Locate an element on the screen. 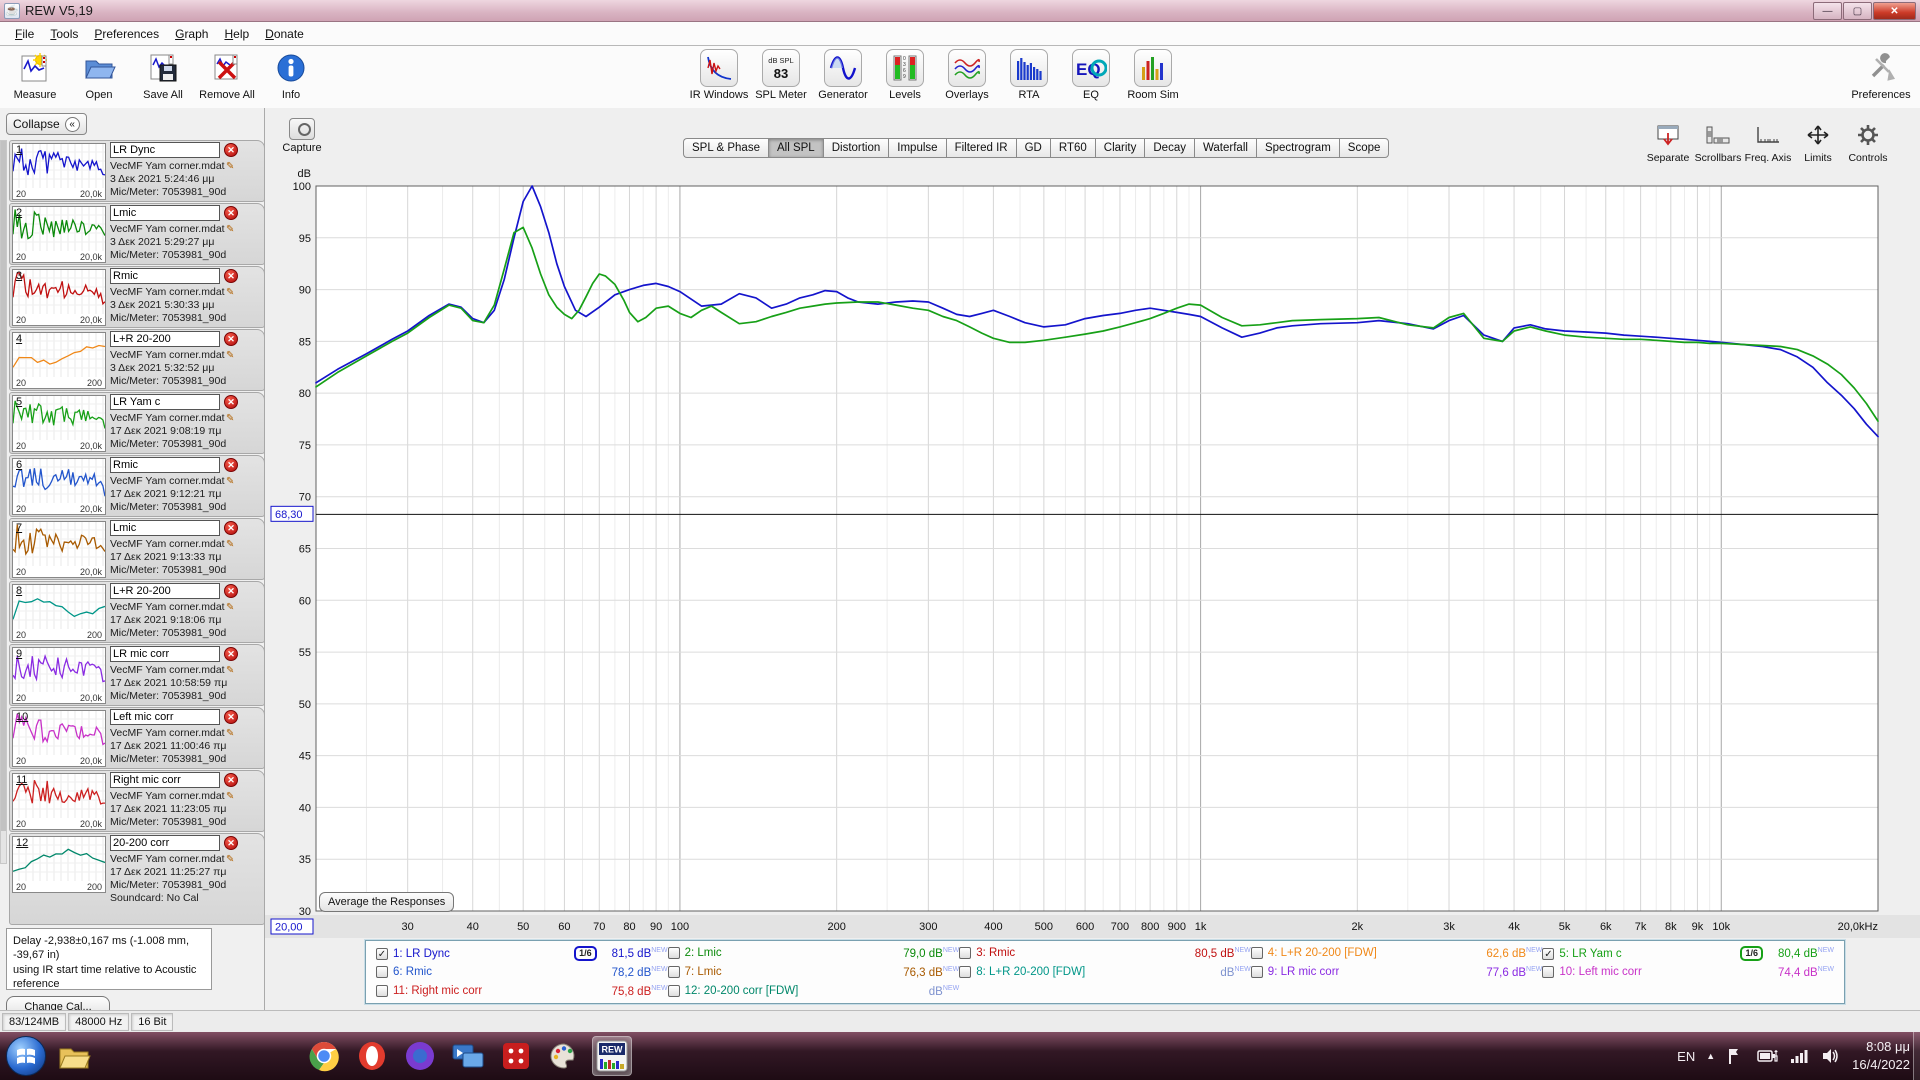 This screenshot has width=1920, height=1080. paint-taskbar-icon is located at coordinates (564, 1056).